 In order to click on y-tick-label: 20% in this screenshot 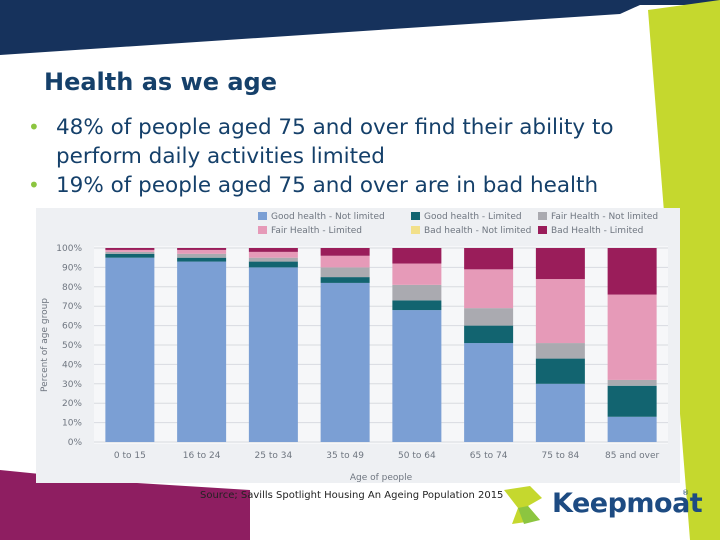, I will do `click(72, 404)`.